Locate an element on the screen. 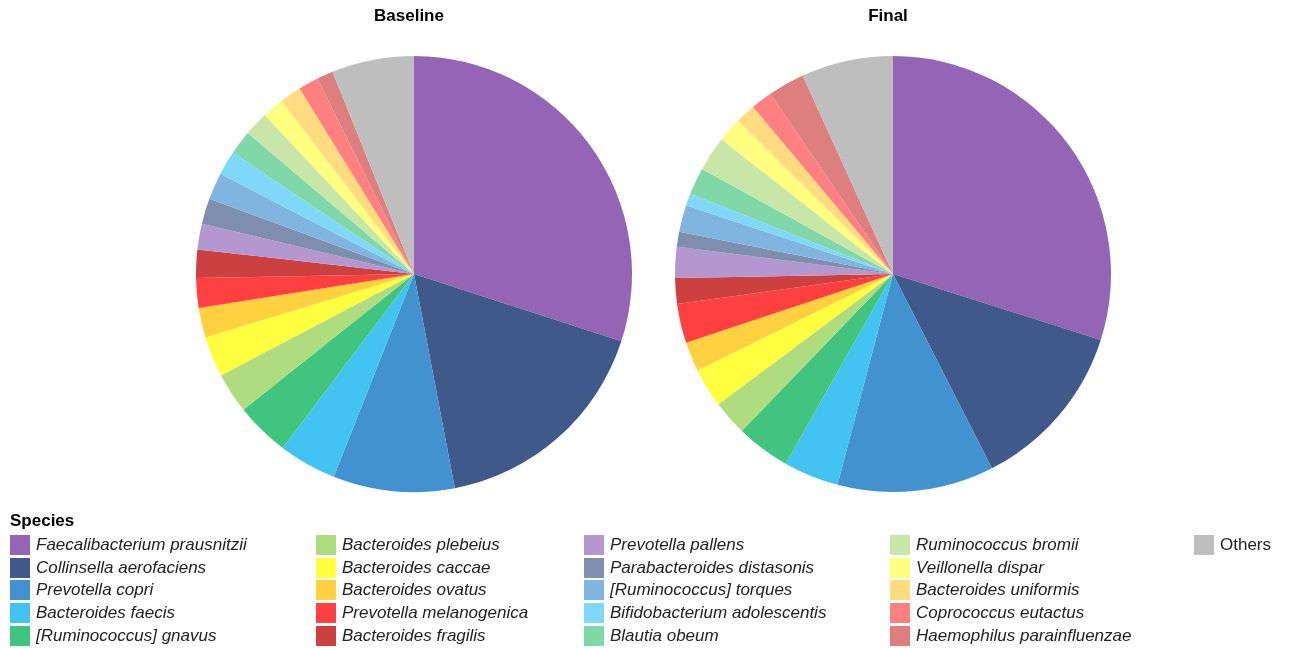 The width and height of the screenshot is (1290, 648). legend-label: [Ruminococcus] torques is located at coordinates (701, 590).